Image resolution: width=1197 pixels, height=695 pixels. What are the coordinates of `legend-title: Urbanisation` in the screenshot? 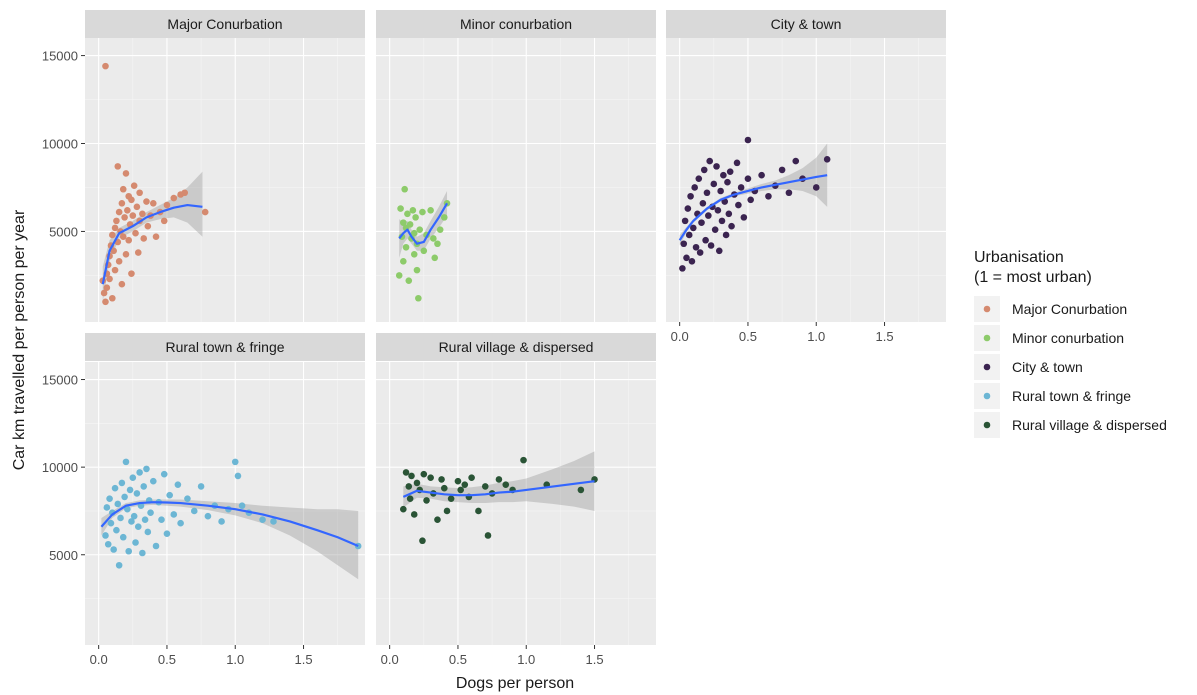 It's located at (1019, 257).